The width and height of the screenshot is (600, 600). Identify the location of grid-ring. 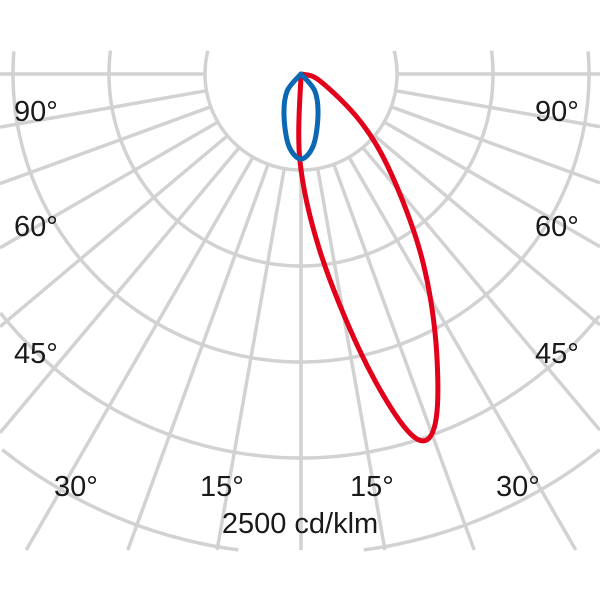
(301, 111).